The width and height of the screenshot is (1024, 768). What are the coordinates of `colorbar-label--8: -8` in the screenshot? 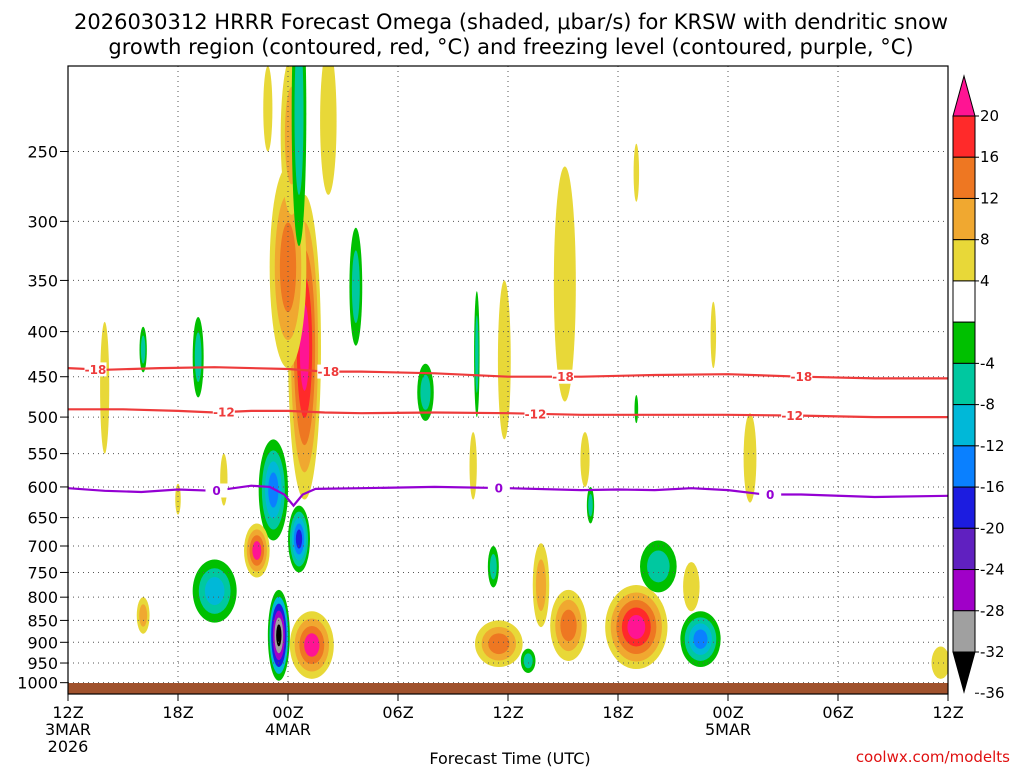 It's located at (987, 405).